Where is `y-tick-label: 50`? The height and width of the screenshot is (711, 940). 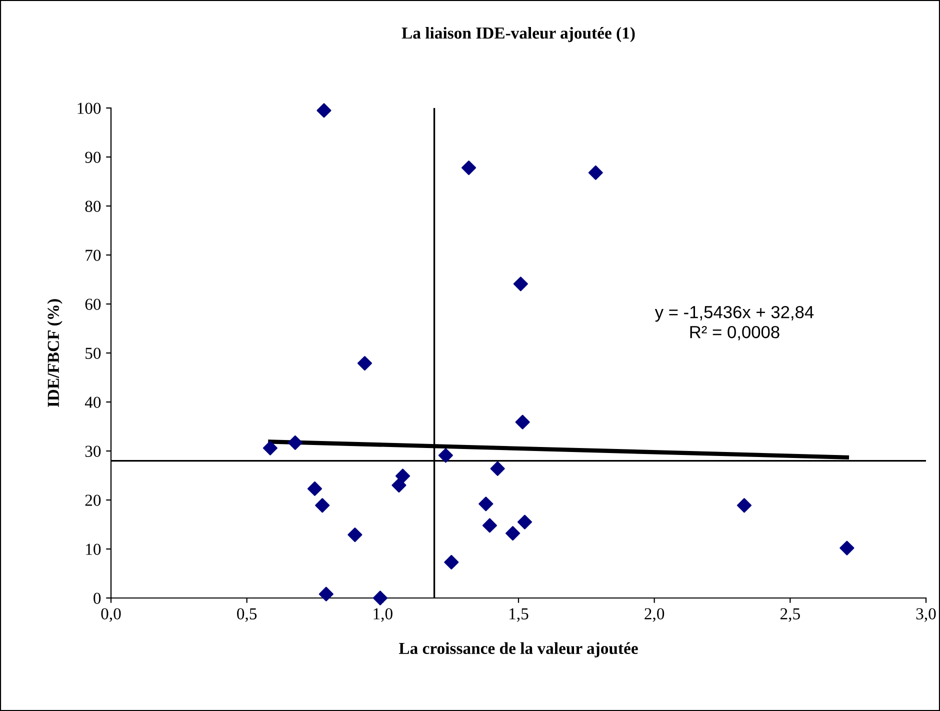
y-tick-label: 50 is located at coordinates (93, 353).